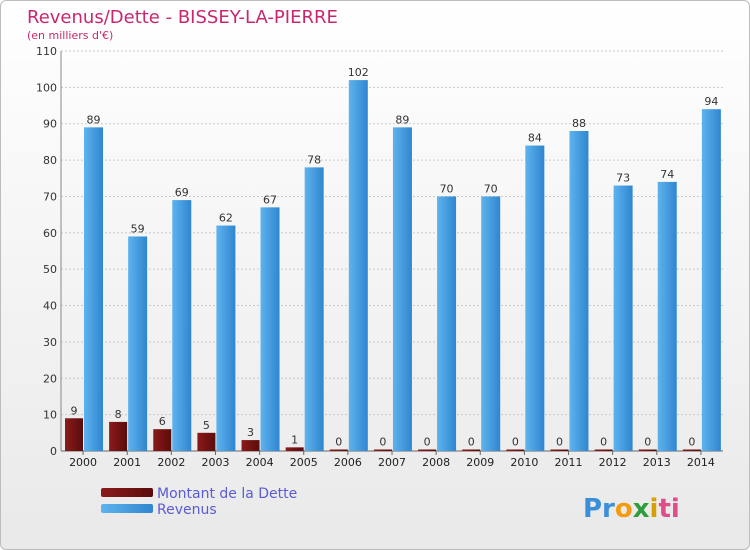  Describe the element at coordinates (338, 450) in the screenshot. I see `bar-dette-2006` at that location.